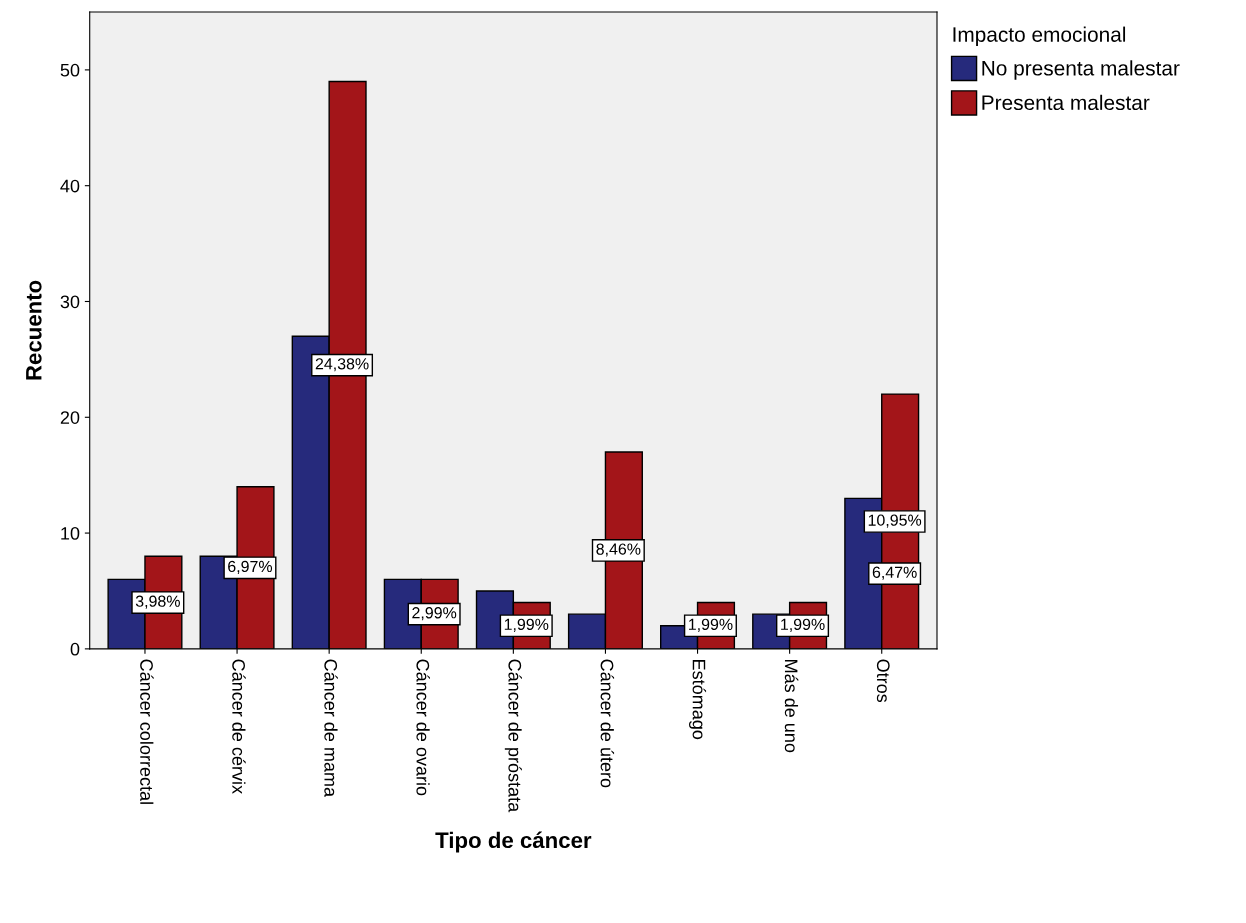 This screenshot has width=1246, height=923. What do you see at coordinates (698, 700) in the screenshot?
I see `x-tick-label: Estómago` at bounding box center [698, 700].